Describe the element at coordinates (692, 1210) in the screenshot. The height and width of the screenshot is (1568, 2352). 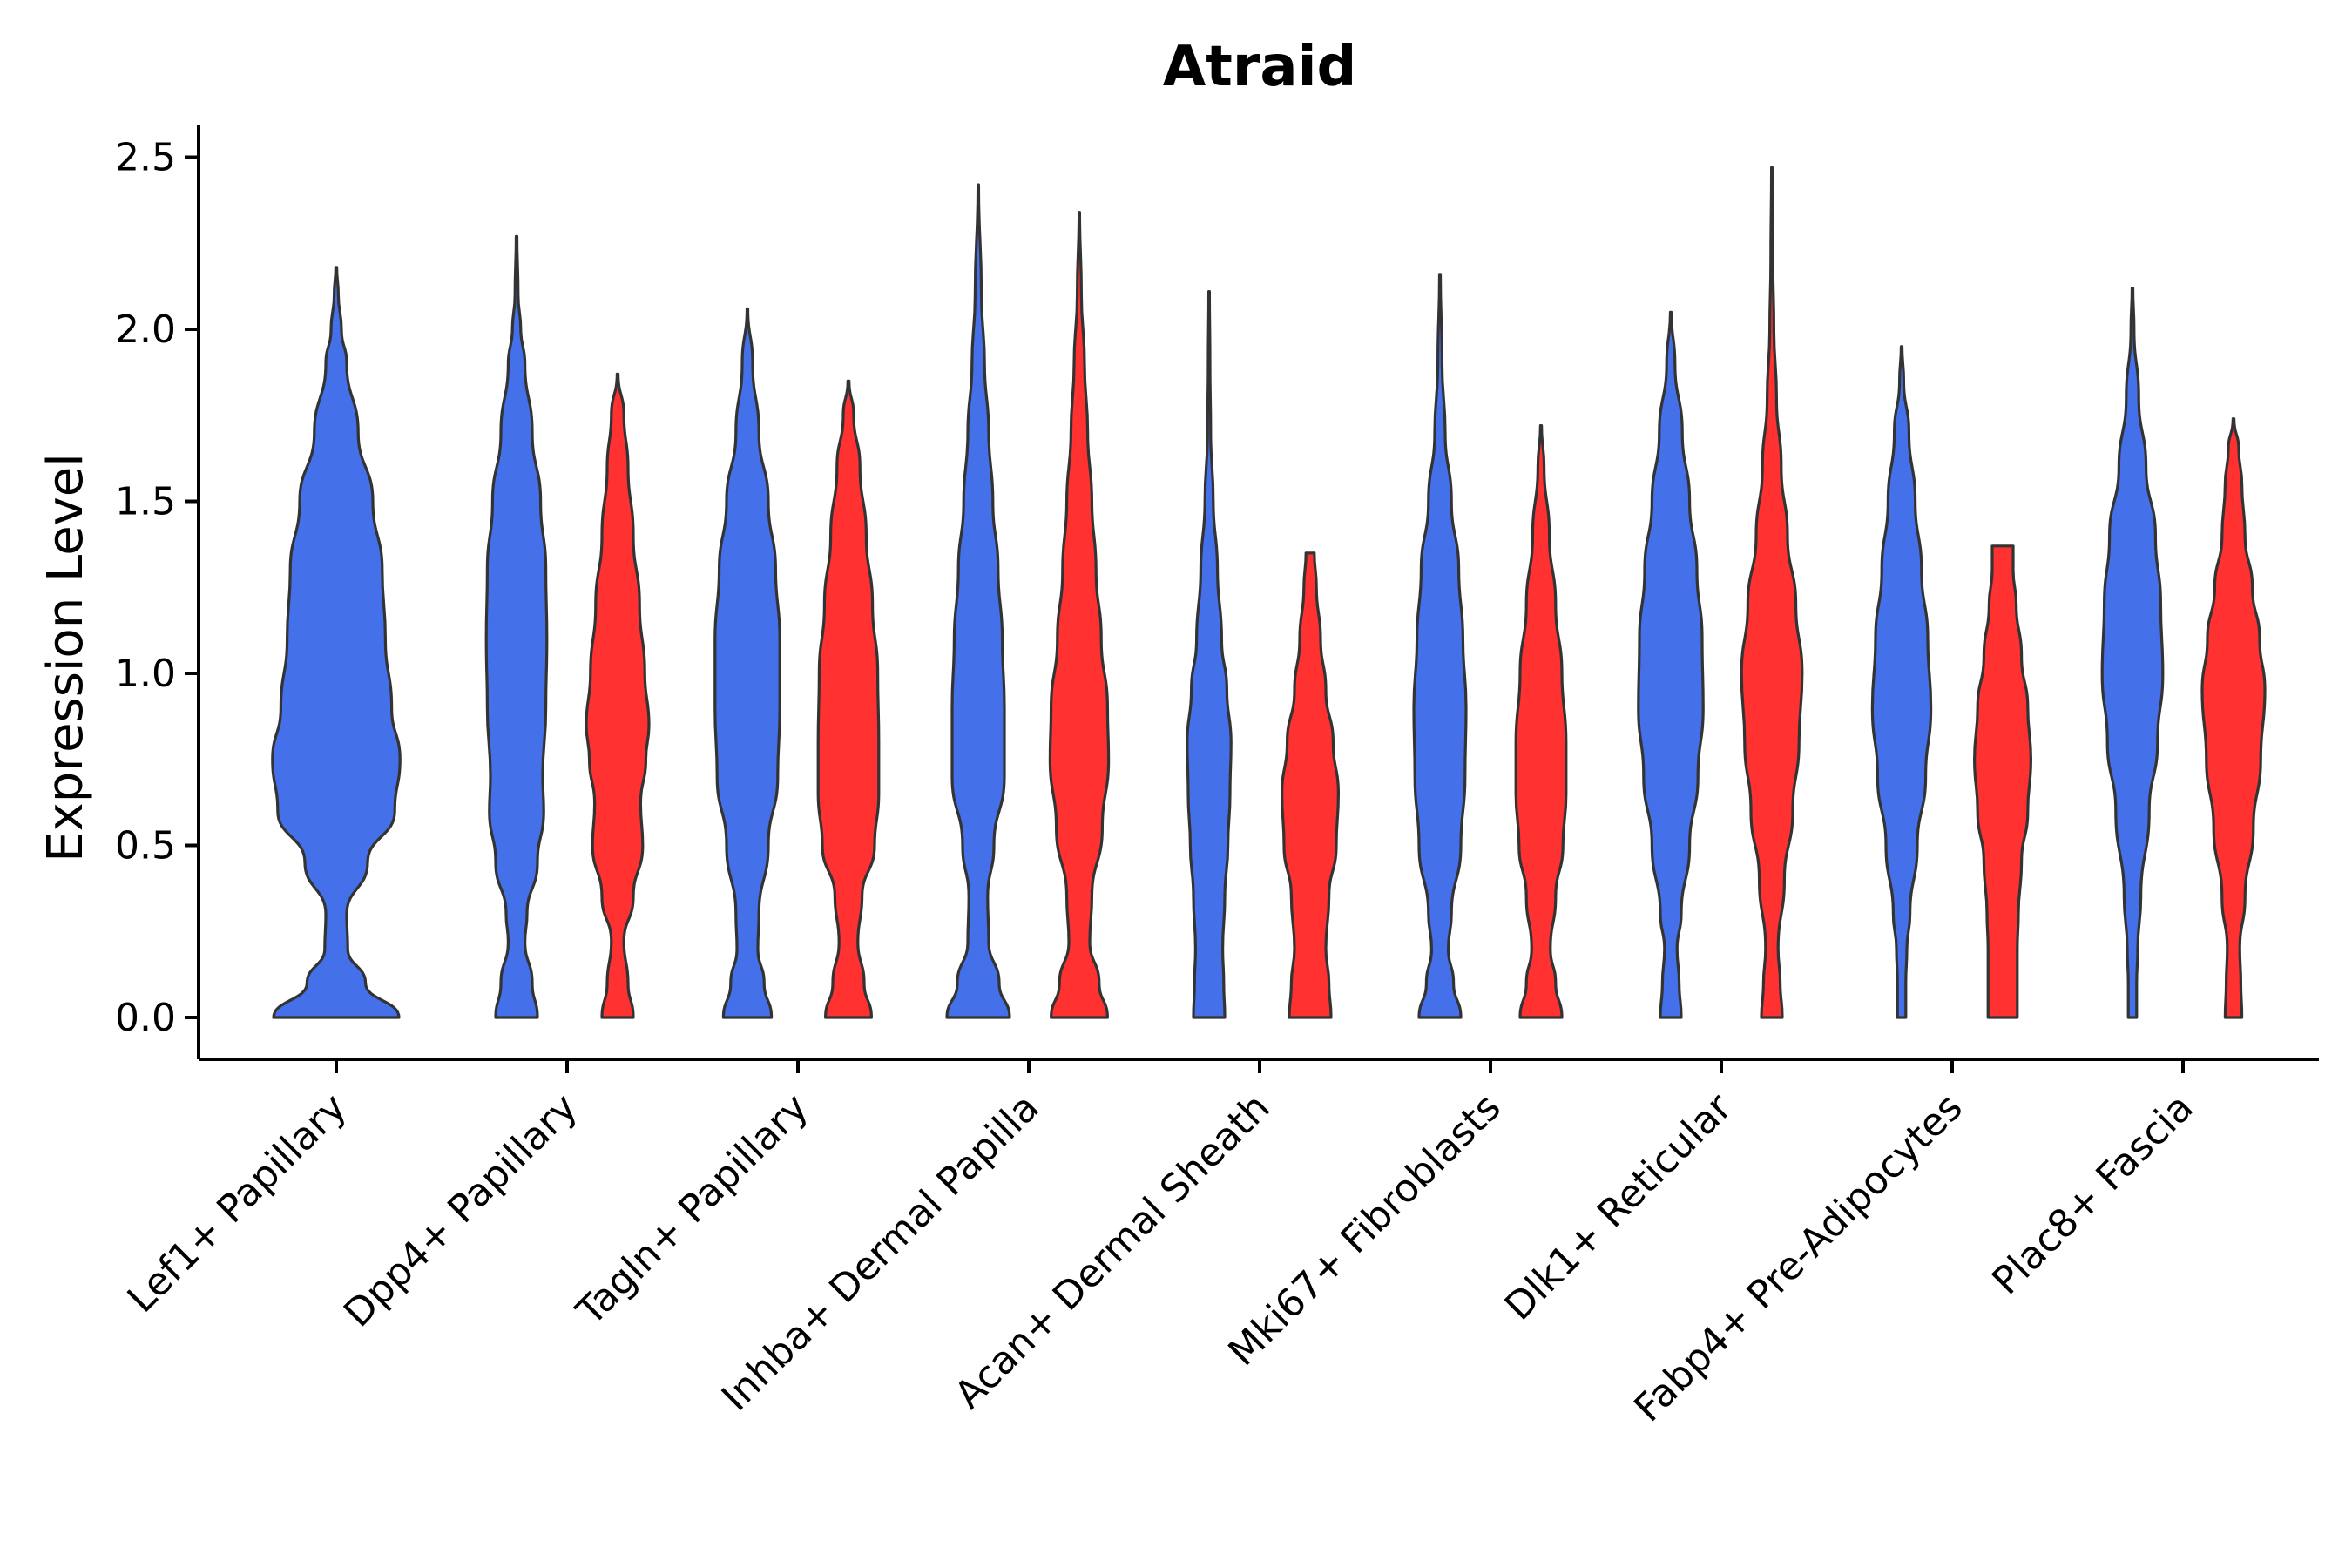
I see `x-tick-label: Tagln+ Papillary` at that location.